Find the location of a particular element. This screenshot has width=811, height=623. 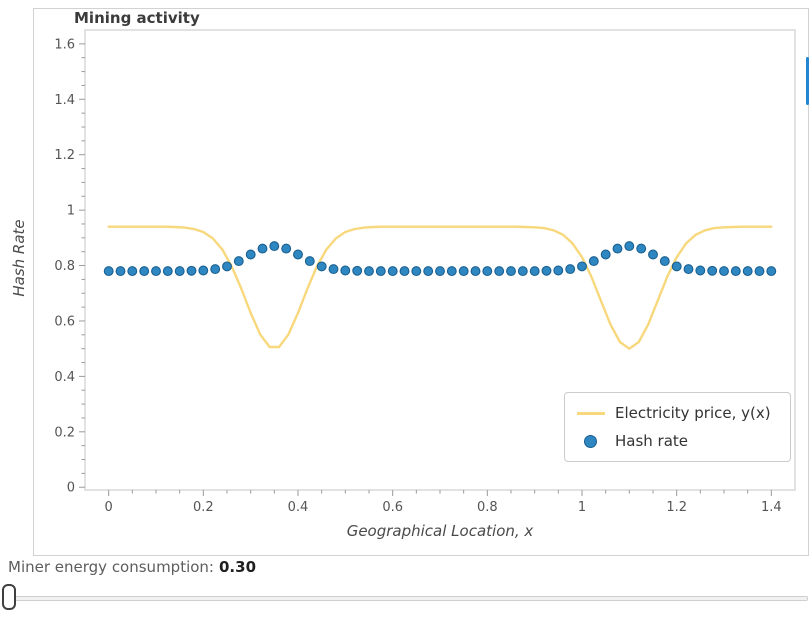

energy-slider-handle is located at coordinates (9, 597).